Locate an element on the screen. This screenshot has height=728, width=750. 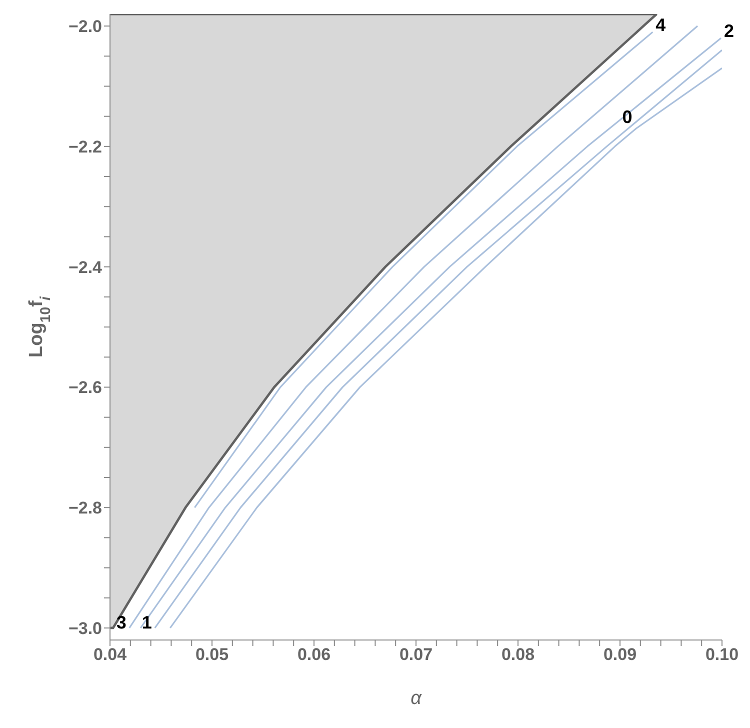
x-tick-label: 0.05 is located at coordinates (212, 654).